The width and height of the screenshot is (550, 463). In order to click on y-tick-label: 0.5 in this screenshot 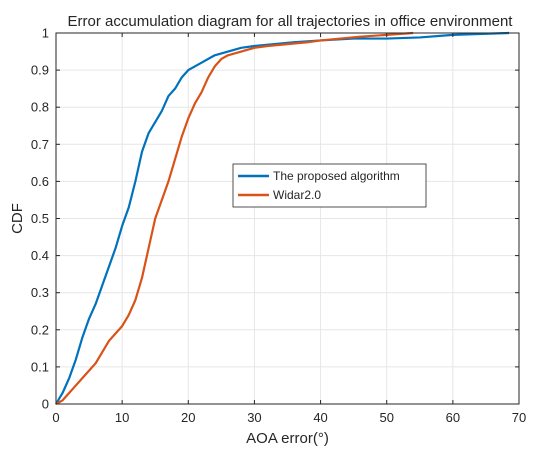, I will do `click(40, 218)`.